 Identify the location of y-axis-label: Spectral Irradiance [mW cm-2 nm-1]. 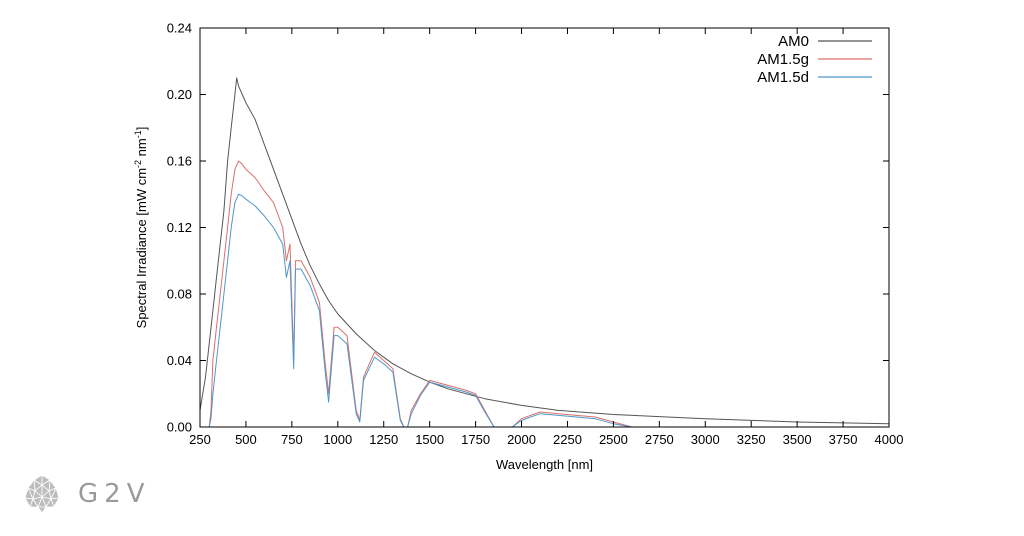
(141, 228).